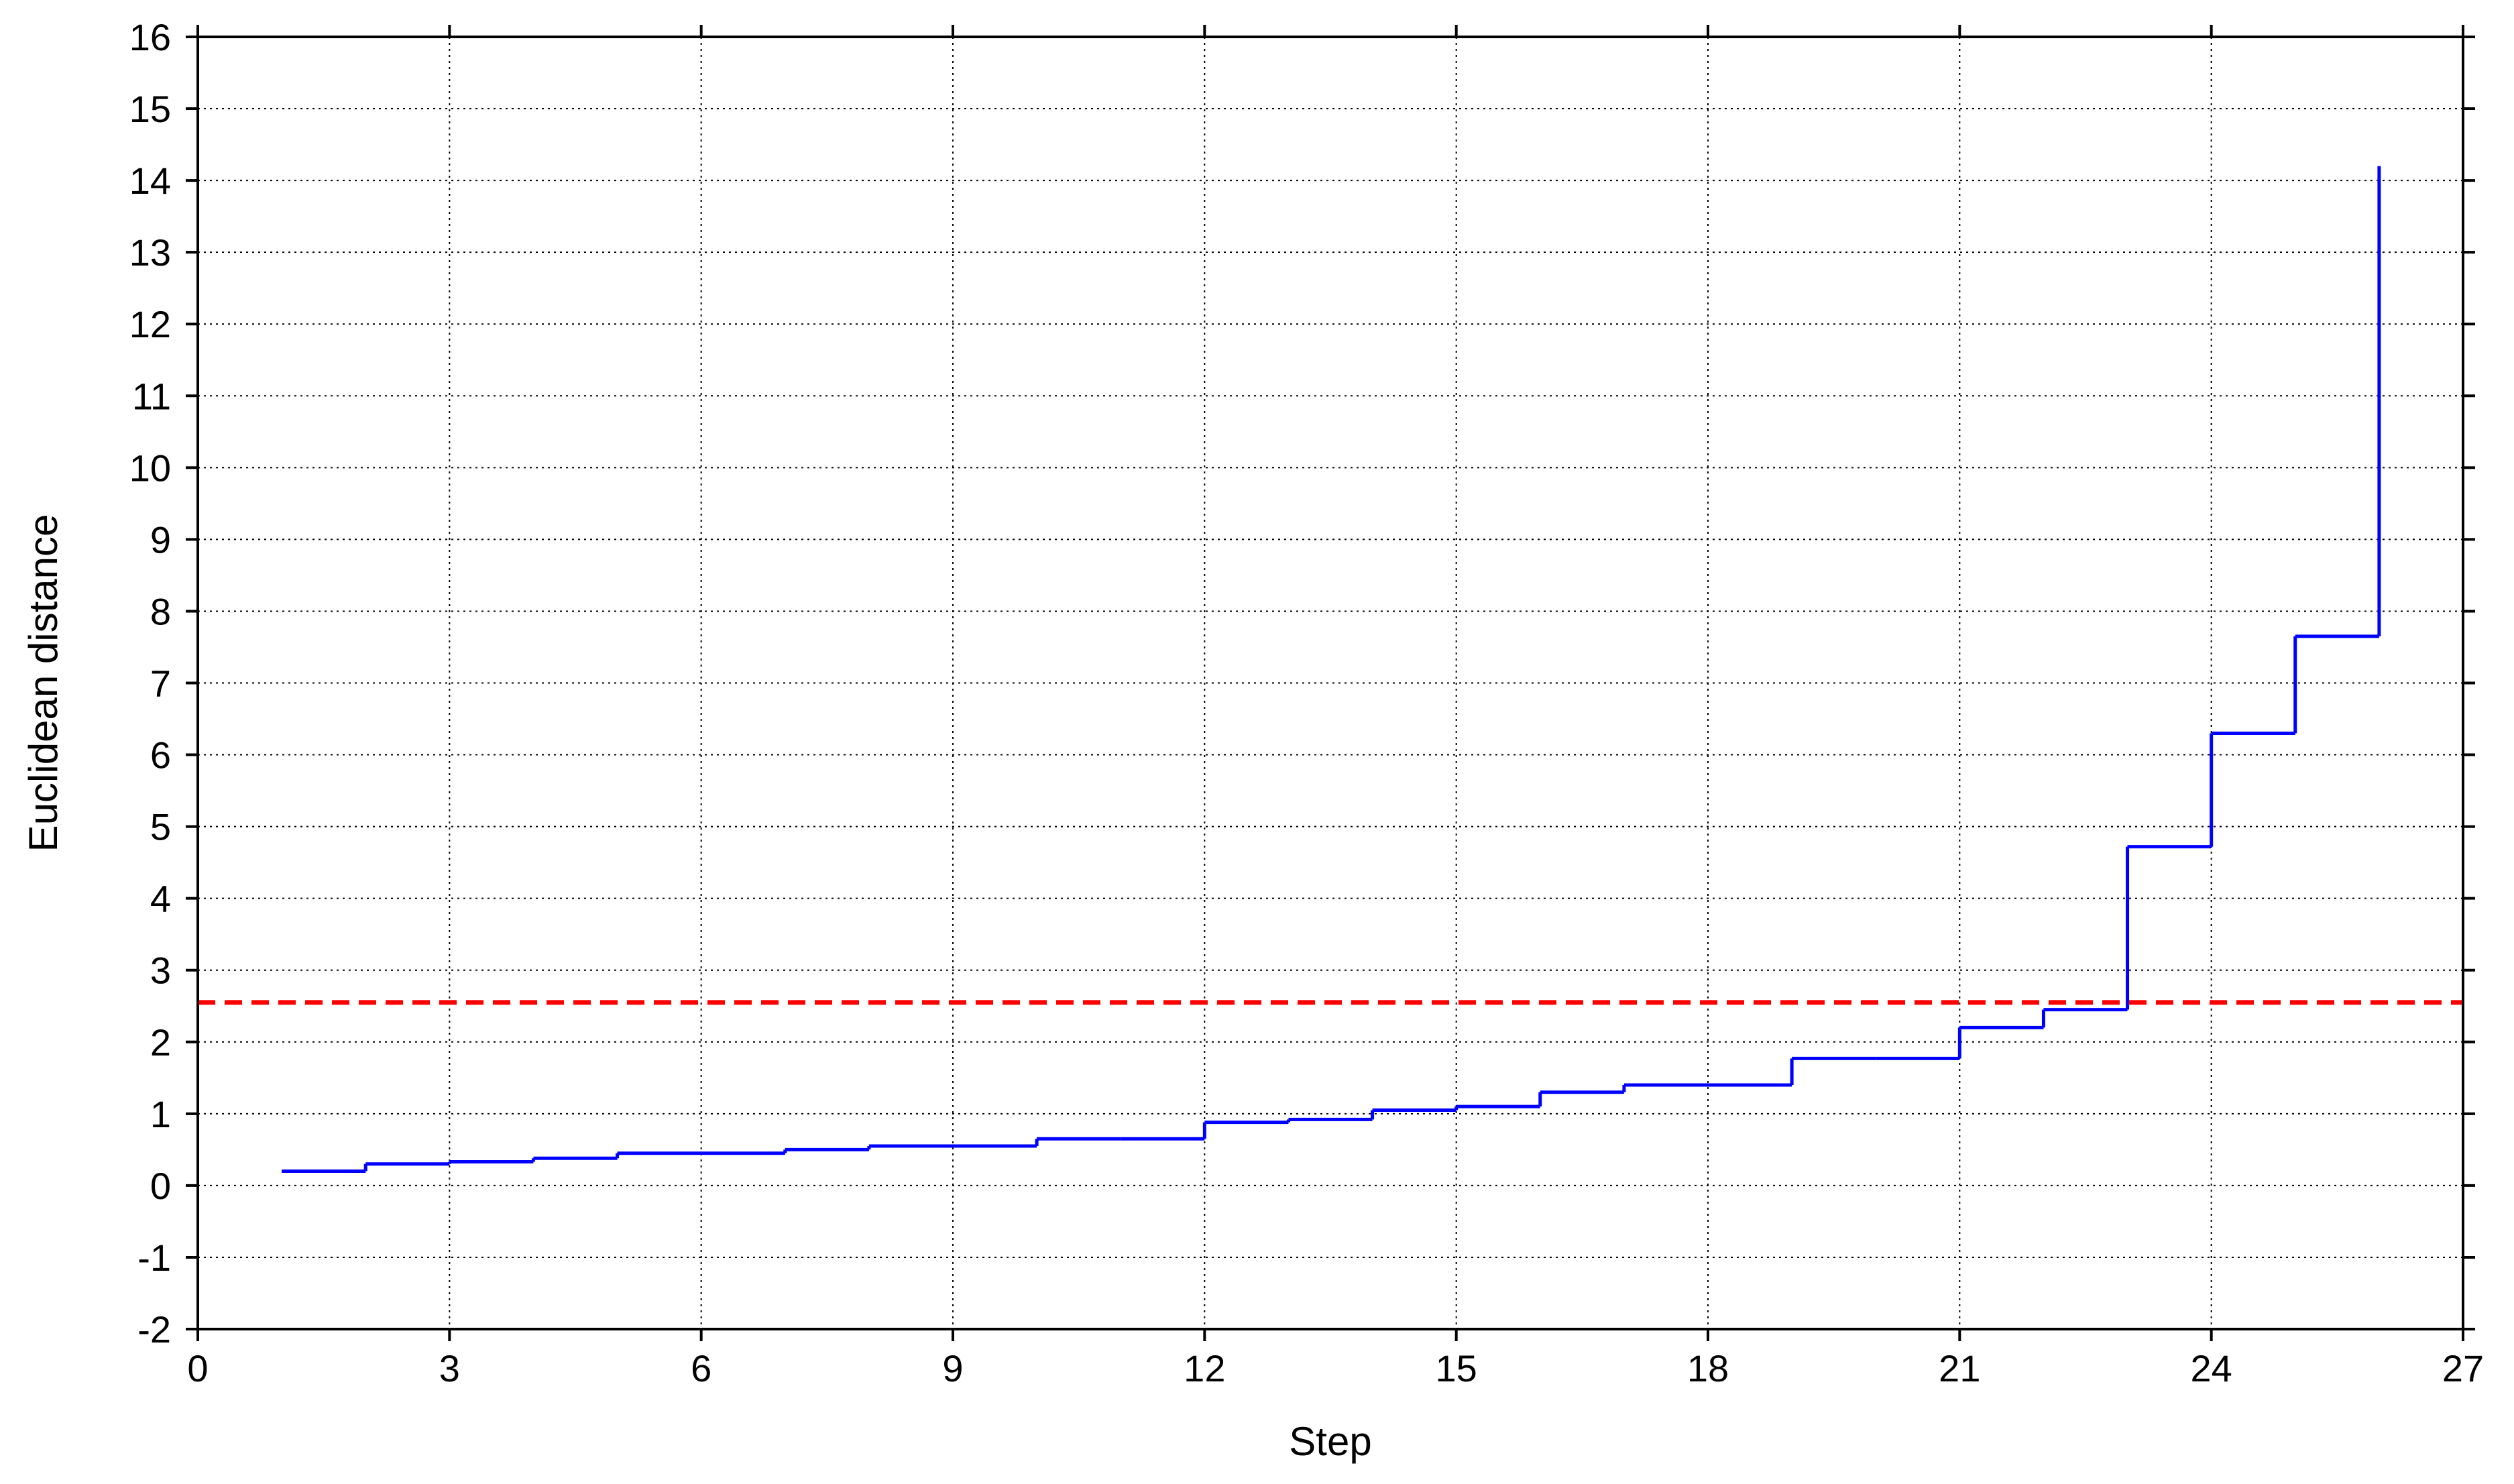 This screenshot has height=1484, width=2514. What do you see at coordinates (160, 971) in the screenshot?
I see `y-tick-label: 3` at bounding box center [160, 971].